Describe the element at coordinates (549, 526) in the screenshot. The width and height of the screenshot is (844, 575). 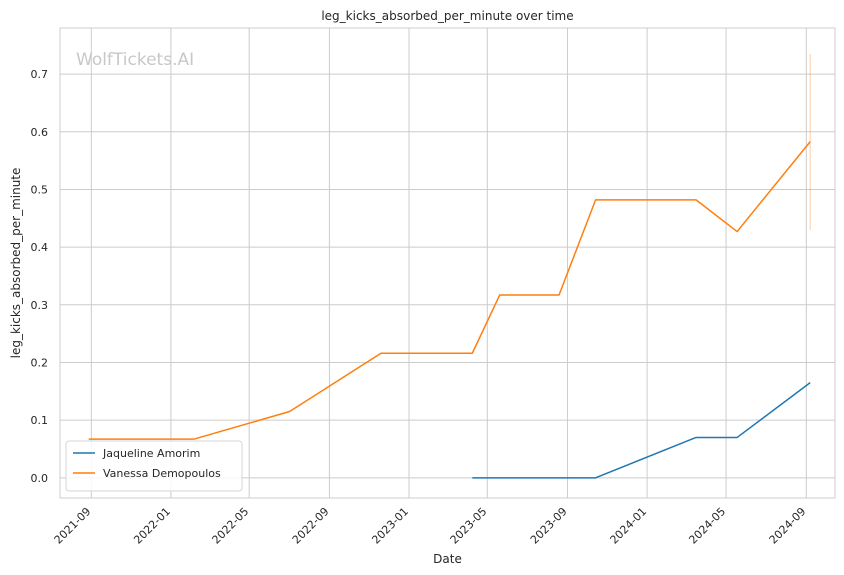
I see `x-tick-label: 2023-09` at that location.